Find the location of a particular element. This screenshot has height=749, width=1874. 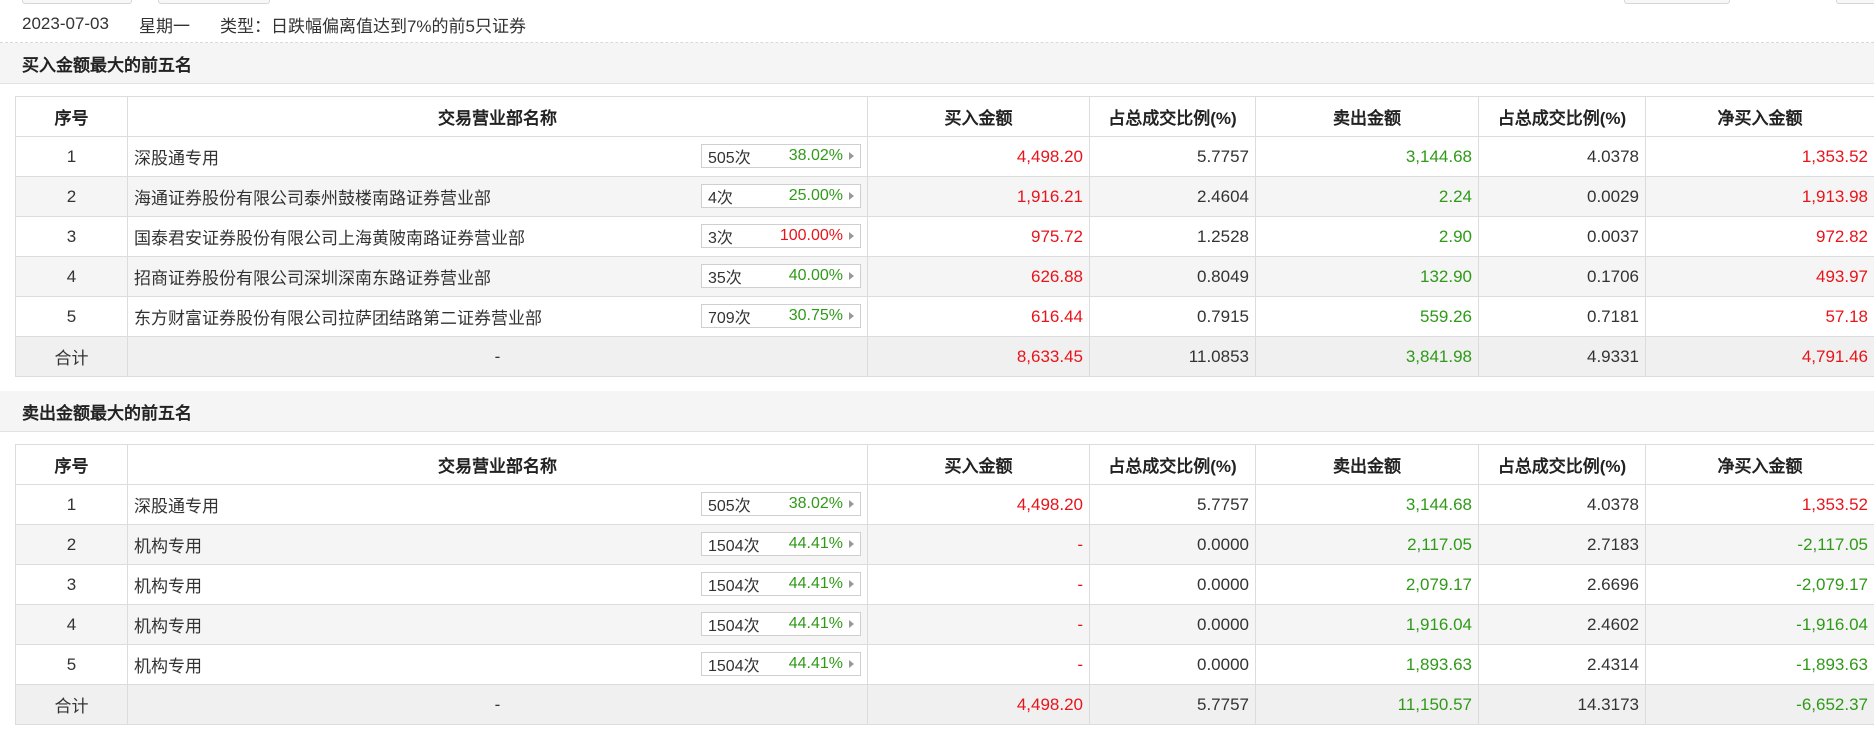

net-amount: 1,913.98 is located at coordinates (1759, 196).